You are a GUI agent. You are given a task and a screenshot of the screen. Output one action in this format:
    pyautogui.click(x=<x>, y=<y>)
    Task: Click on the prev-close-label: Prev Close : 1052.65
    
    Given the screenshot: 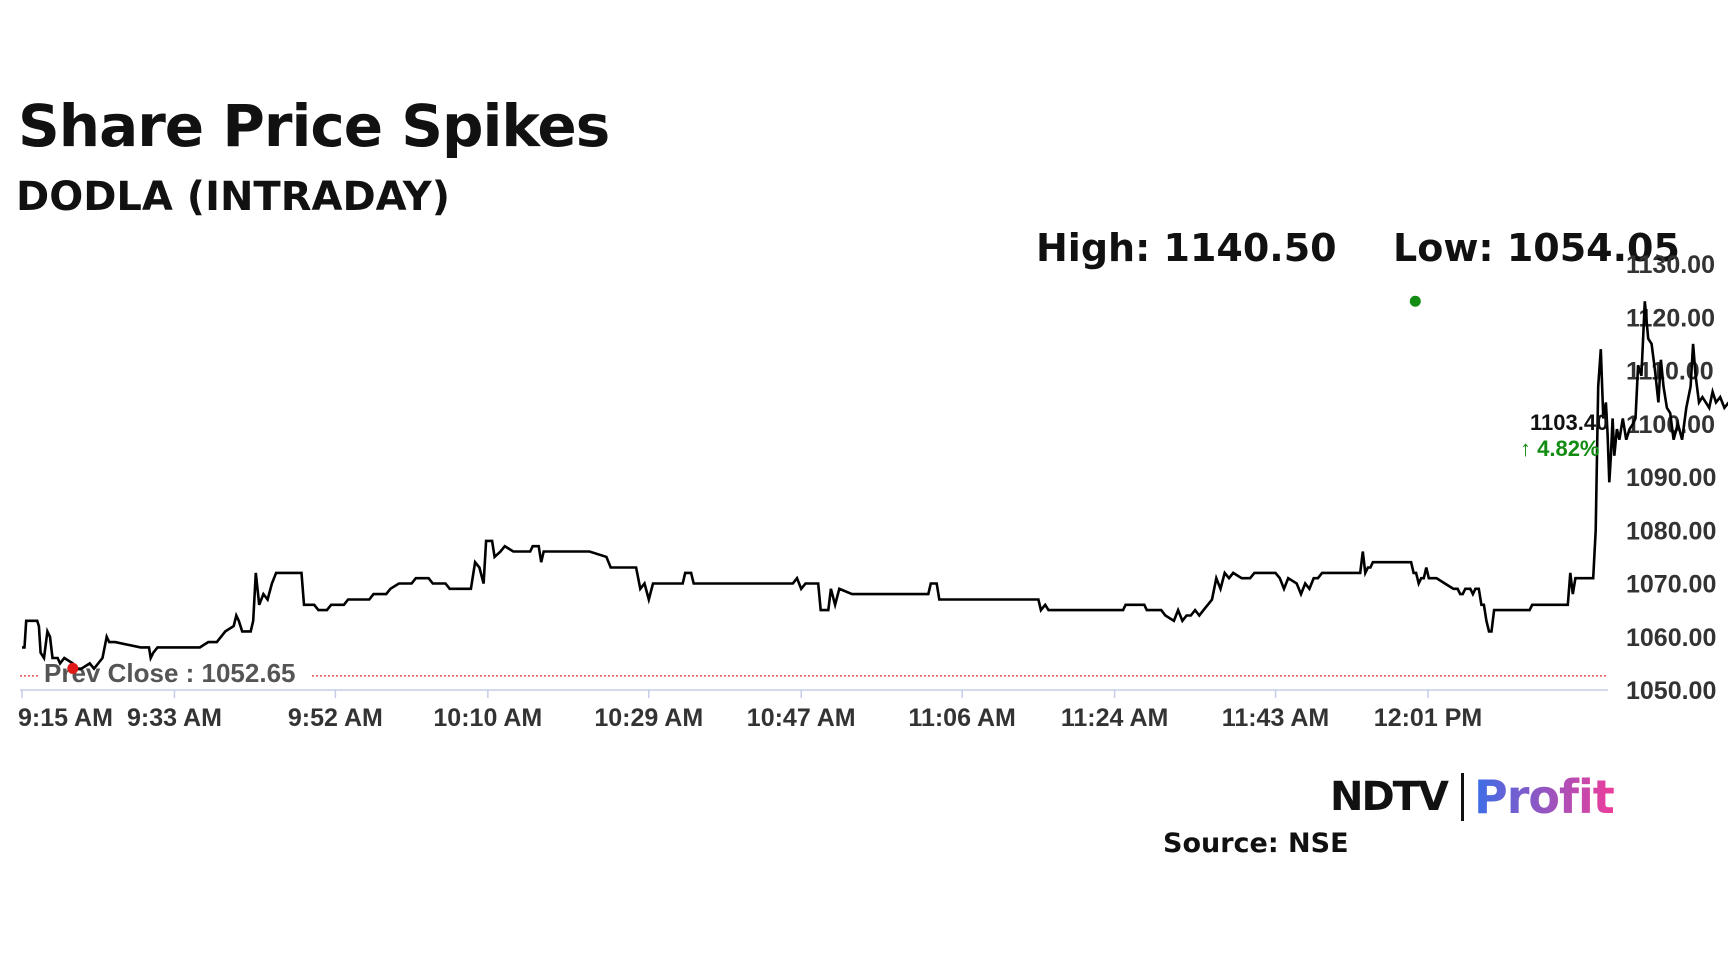 What is the action you would take?
    pyautogui.click(x=170, y=673)
    